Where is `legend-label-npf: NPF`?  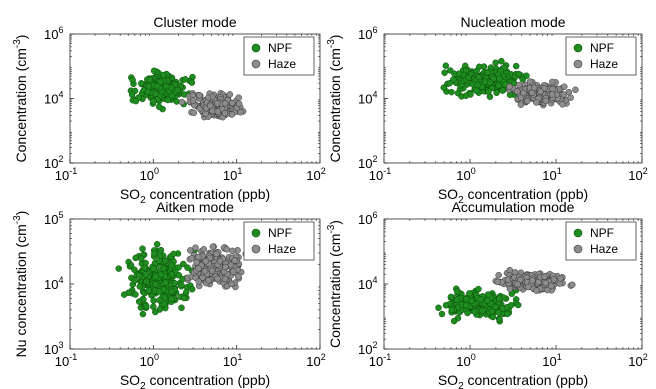
legend-label-npf: NPF is located at coordinates (602, 48).